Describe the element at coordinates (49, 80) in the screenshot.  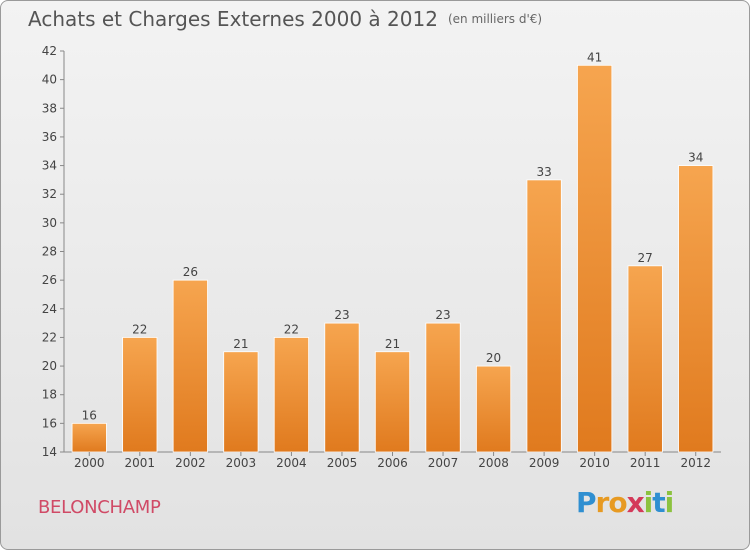
I see `y-tick-label: 40` at that location.